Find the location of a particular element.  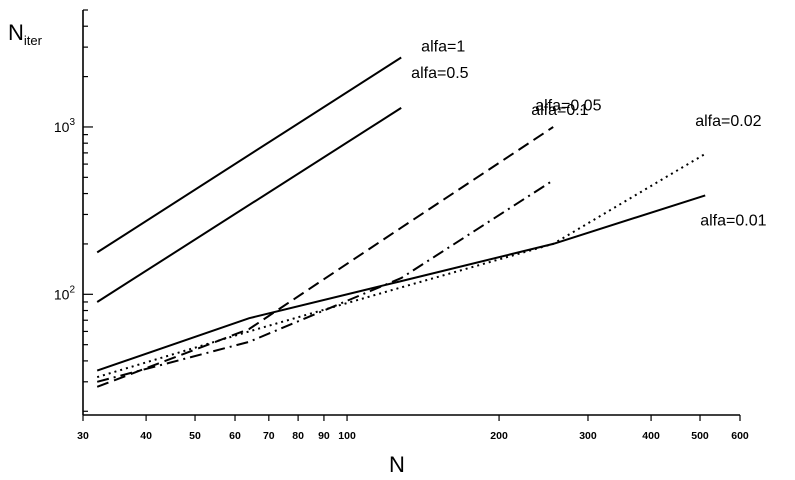

series-label: alfa=0.1 is located at coordinates (559, 110).